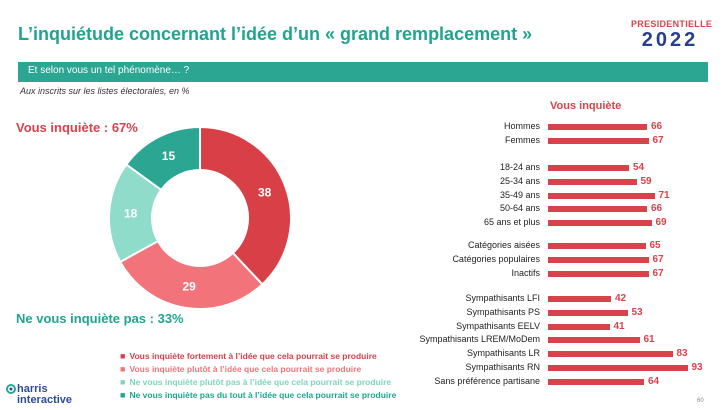  Describe the element at coordinates (682, 354) in the screenshot. I see `bar-value-label: 83` at that location.